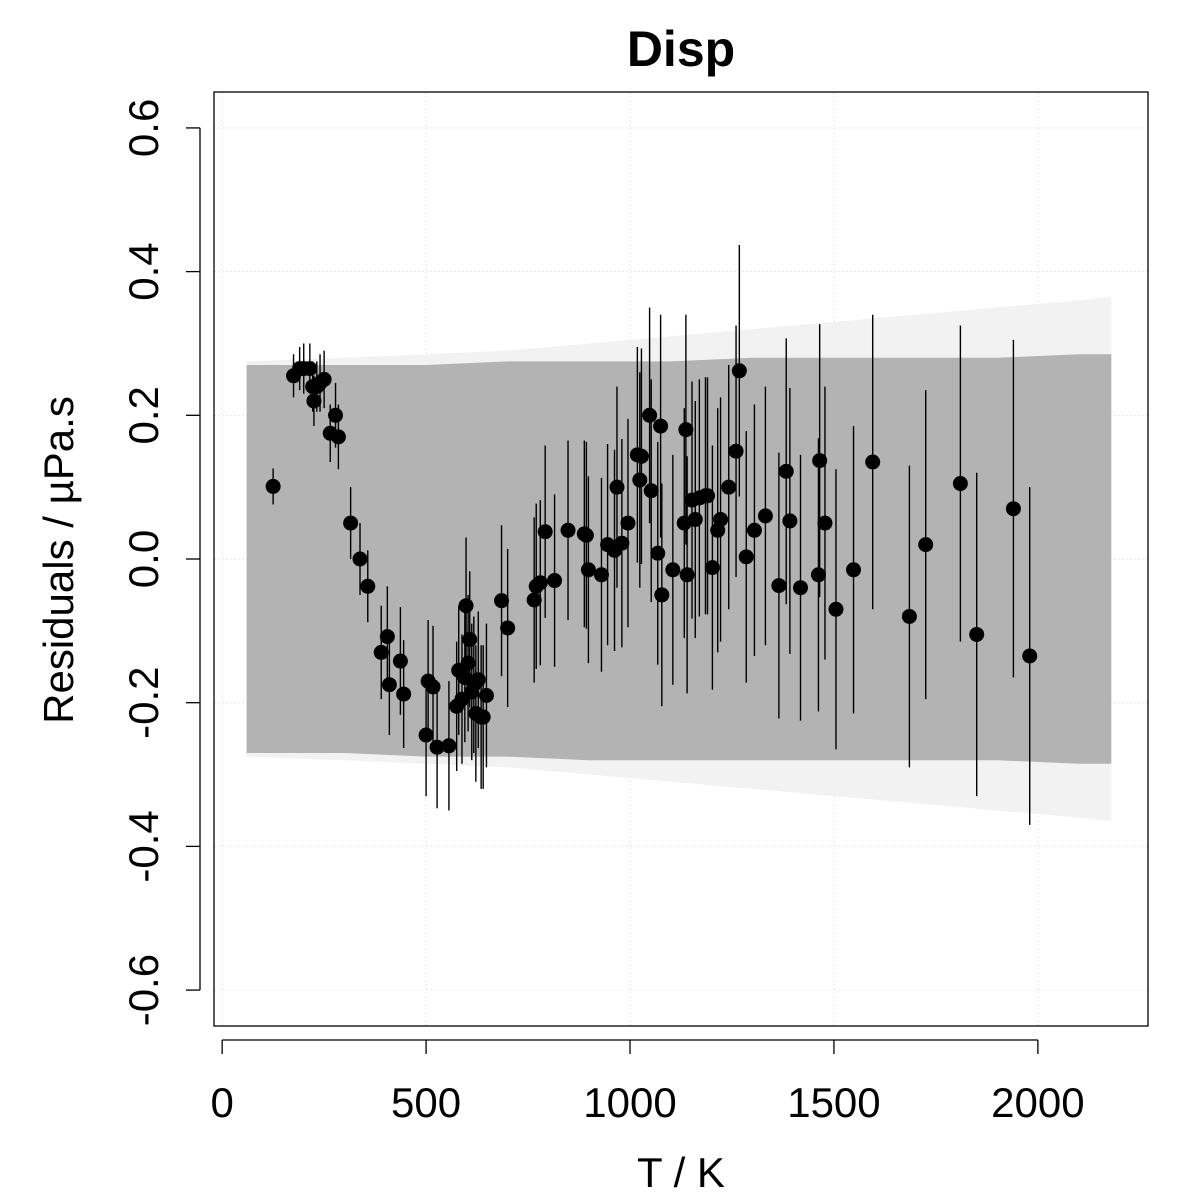 This screenshot has height=1200, width=1200. What do you see at coordinates (833, 1102) in the screenshot?
I see `x-tick-label: 1500` at bounding box center [833, 1102].